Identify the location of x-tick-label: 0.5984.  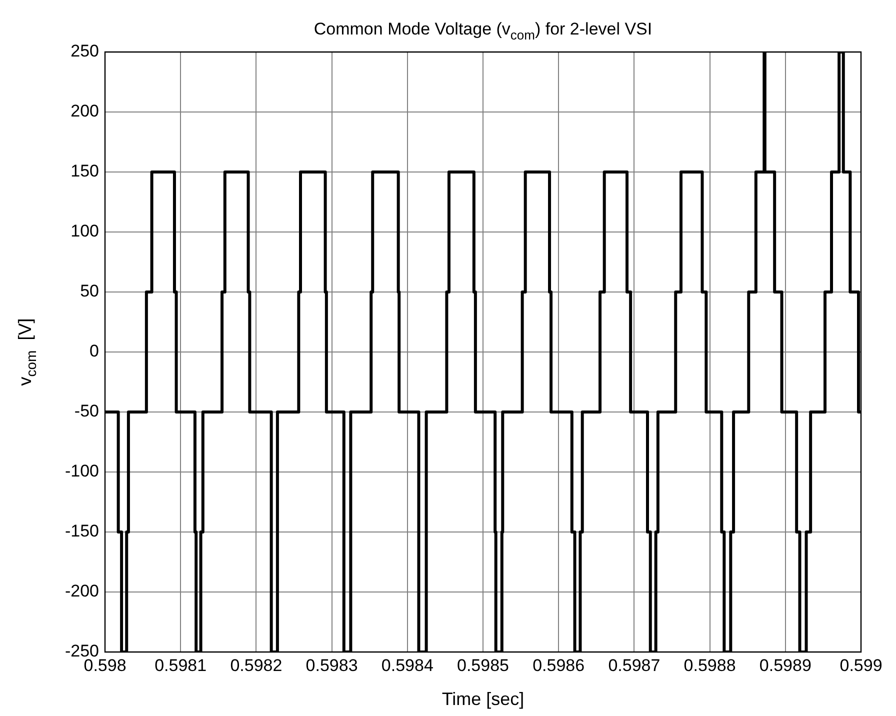
(407, 665).